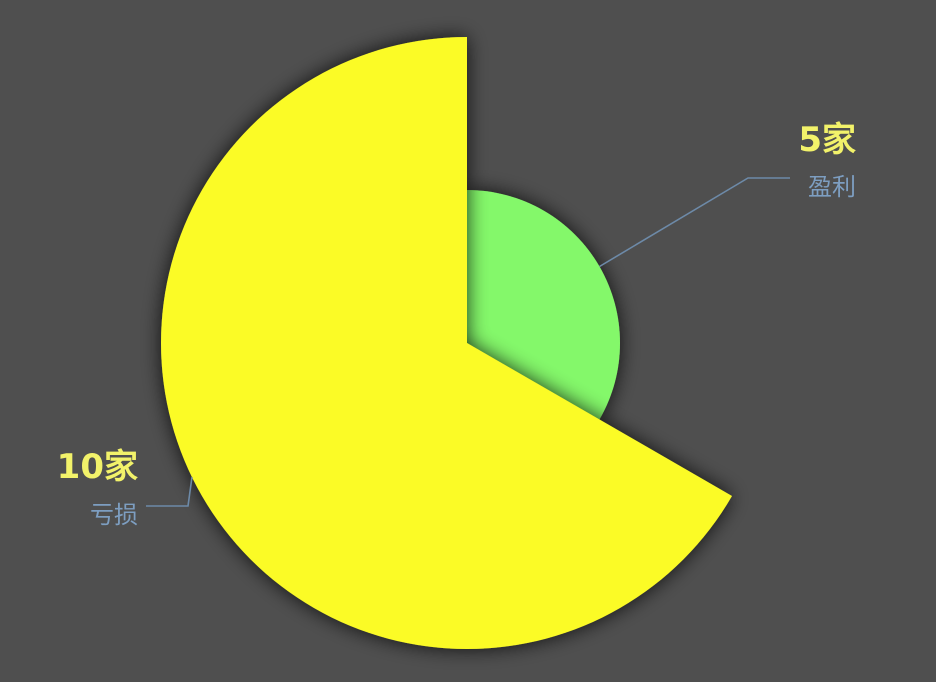 The height and width of the screenshot is (682, 936). What do you see at coordinates (827, 140) in the screenshot?
I see `slice-value-label-1: 5家` at bounding box center [827, 140].